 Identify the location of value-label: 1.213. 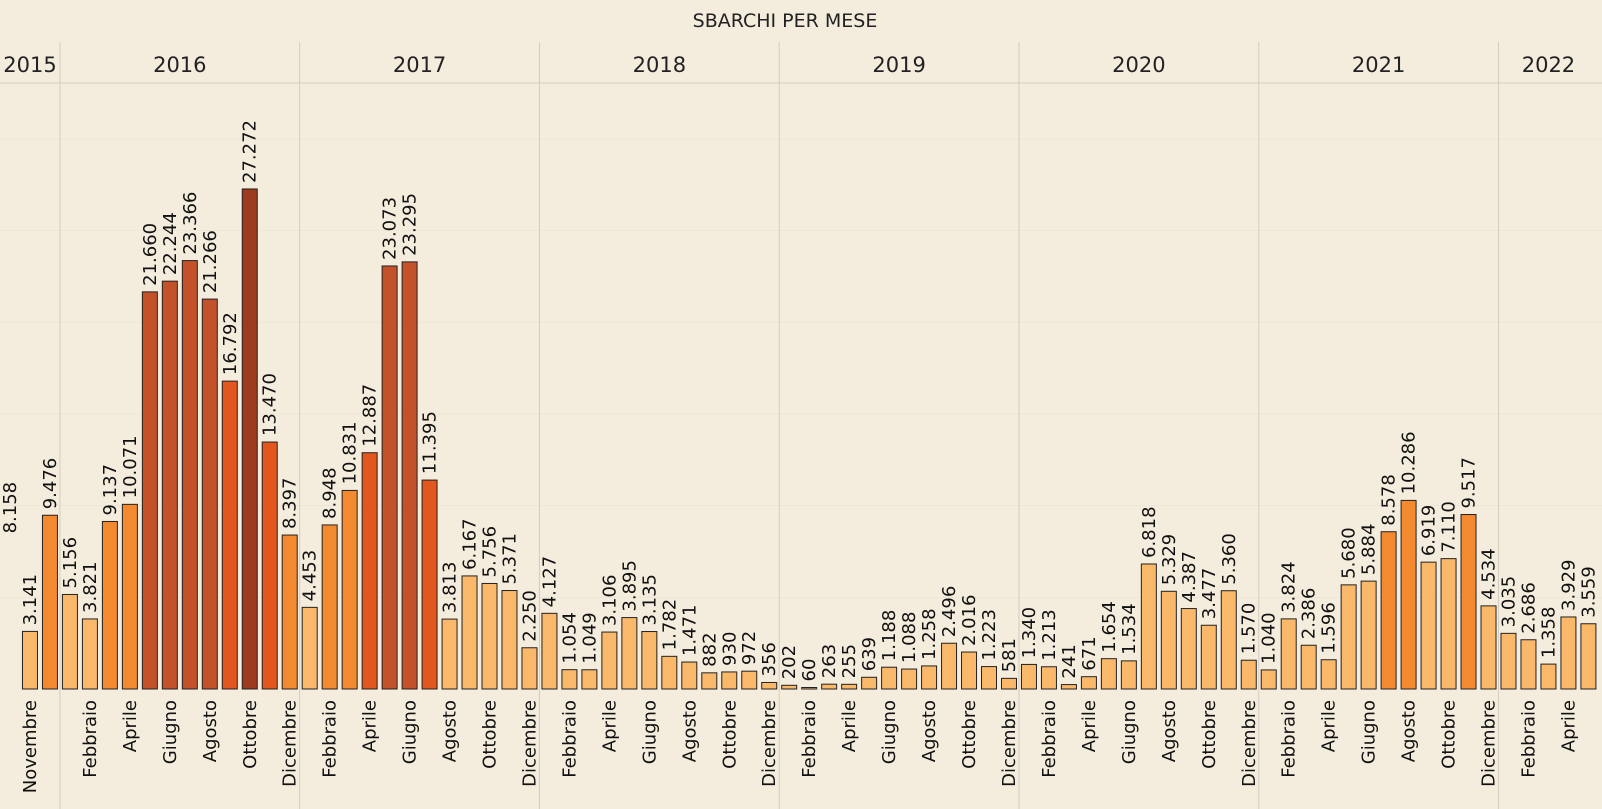
(1049, 635).